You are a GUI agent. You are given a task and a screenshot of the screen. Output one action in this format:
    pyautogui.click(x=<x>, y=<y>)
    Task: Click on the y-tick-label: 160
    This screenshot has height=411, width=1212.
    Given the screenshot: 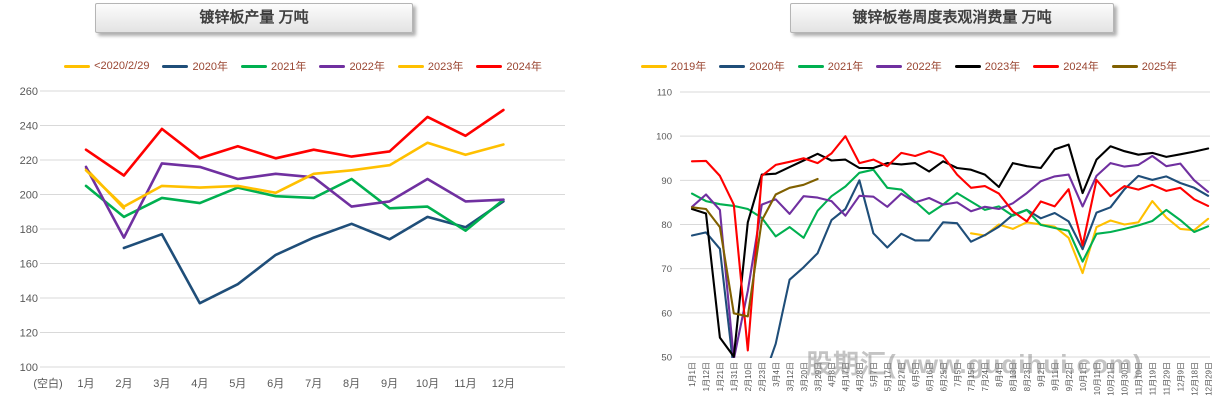 What is the action you would take?
    pyautogui.click(x=29, y=264)
    